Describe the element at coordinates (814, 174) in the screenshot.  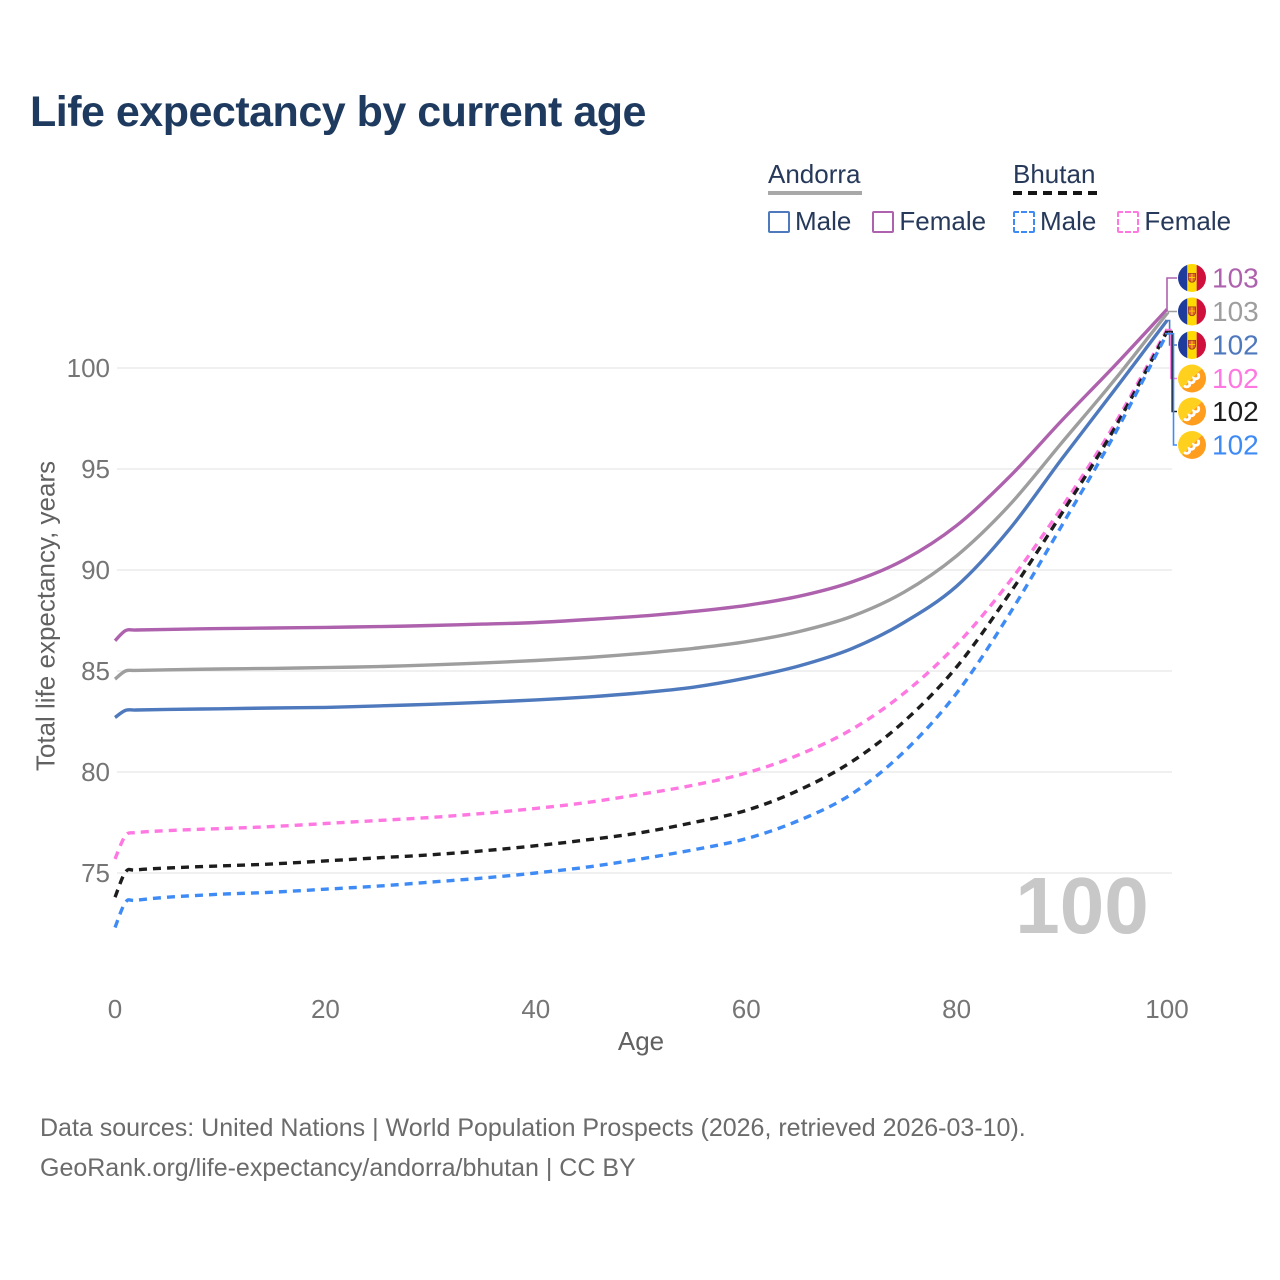
I see `legend-andorra-title: Andorra` at that location.